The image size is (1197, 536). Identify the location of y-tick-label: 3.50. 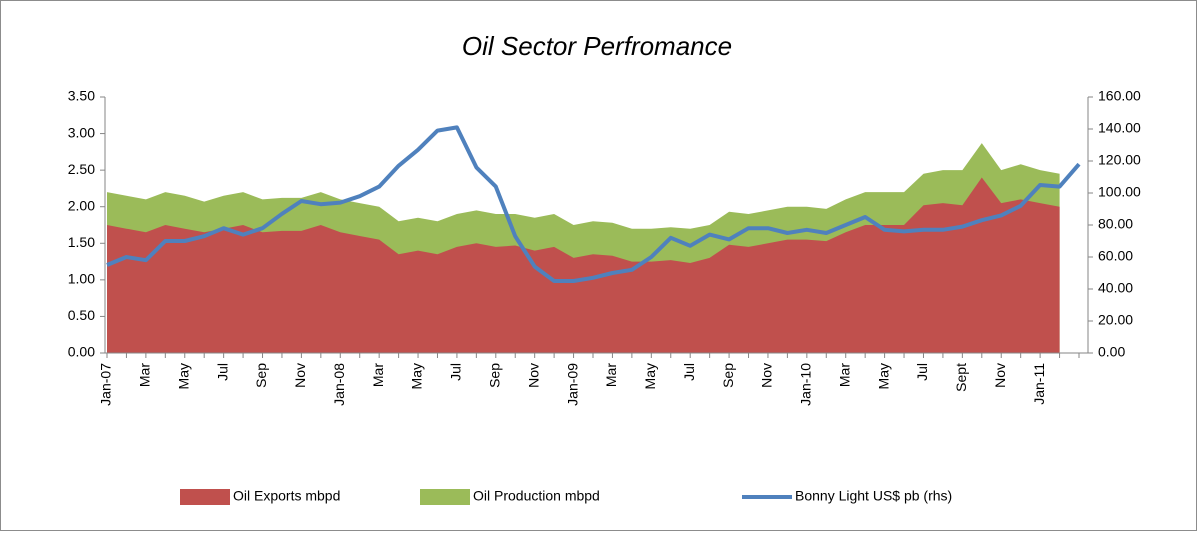
(81, 96).